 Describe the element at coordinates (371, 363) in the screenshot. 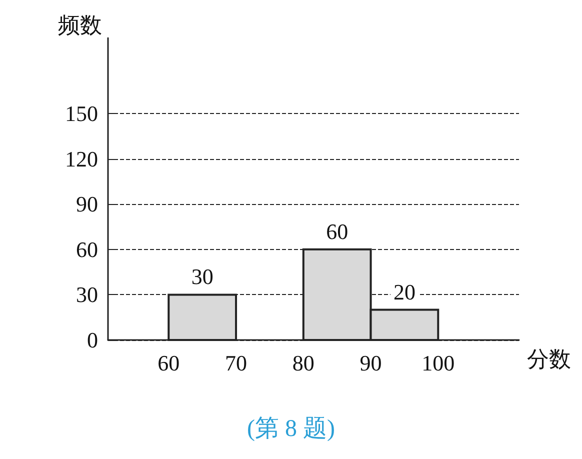

I see `x-tick-label: 90` at that location.